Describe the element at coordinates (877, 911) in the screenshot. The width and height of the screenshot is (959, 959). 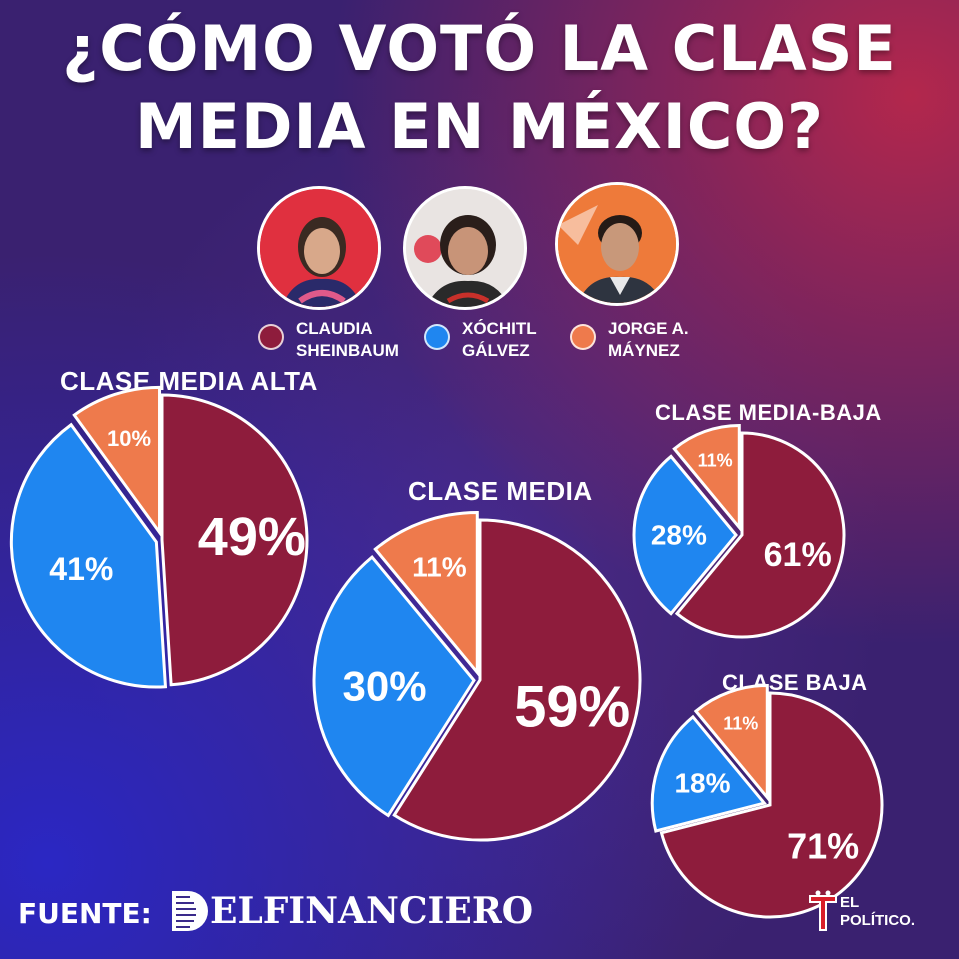
I see `publisher-name: EL POLÍTICO.` at that location.